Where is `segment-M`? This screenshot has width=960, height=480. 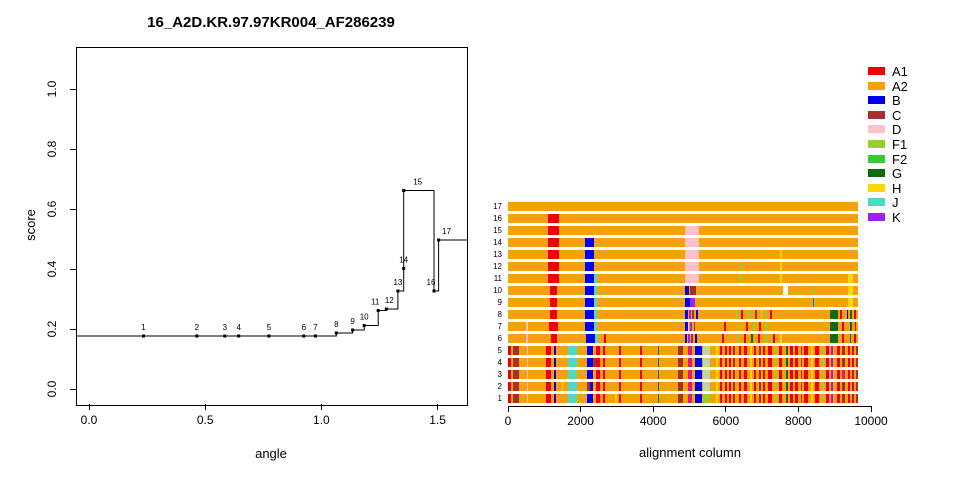 segment-M is located at coordinates (690, 374).